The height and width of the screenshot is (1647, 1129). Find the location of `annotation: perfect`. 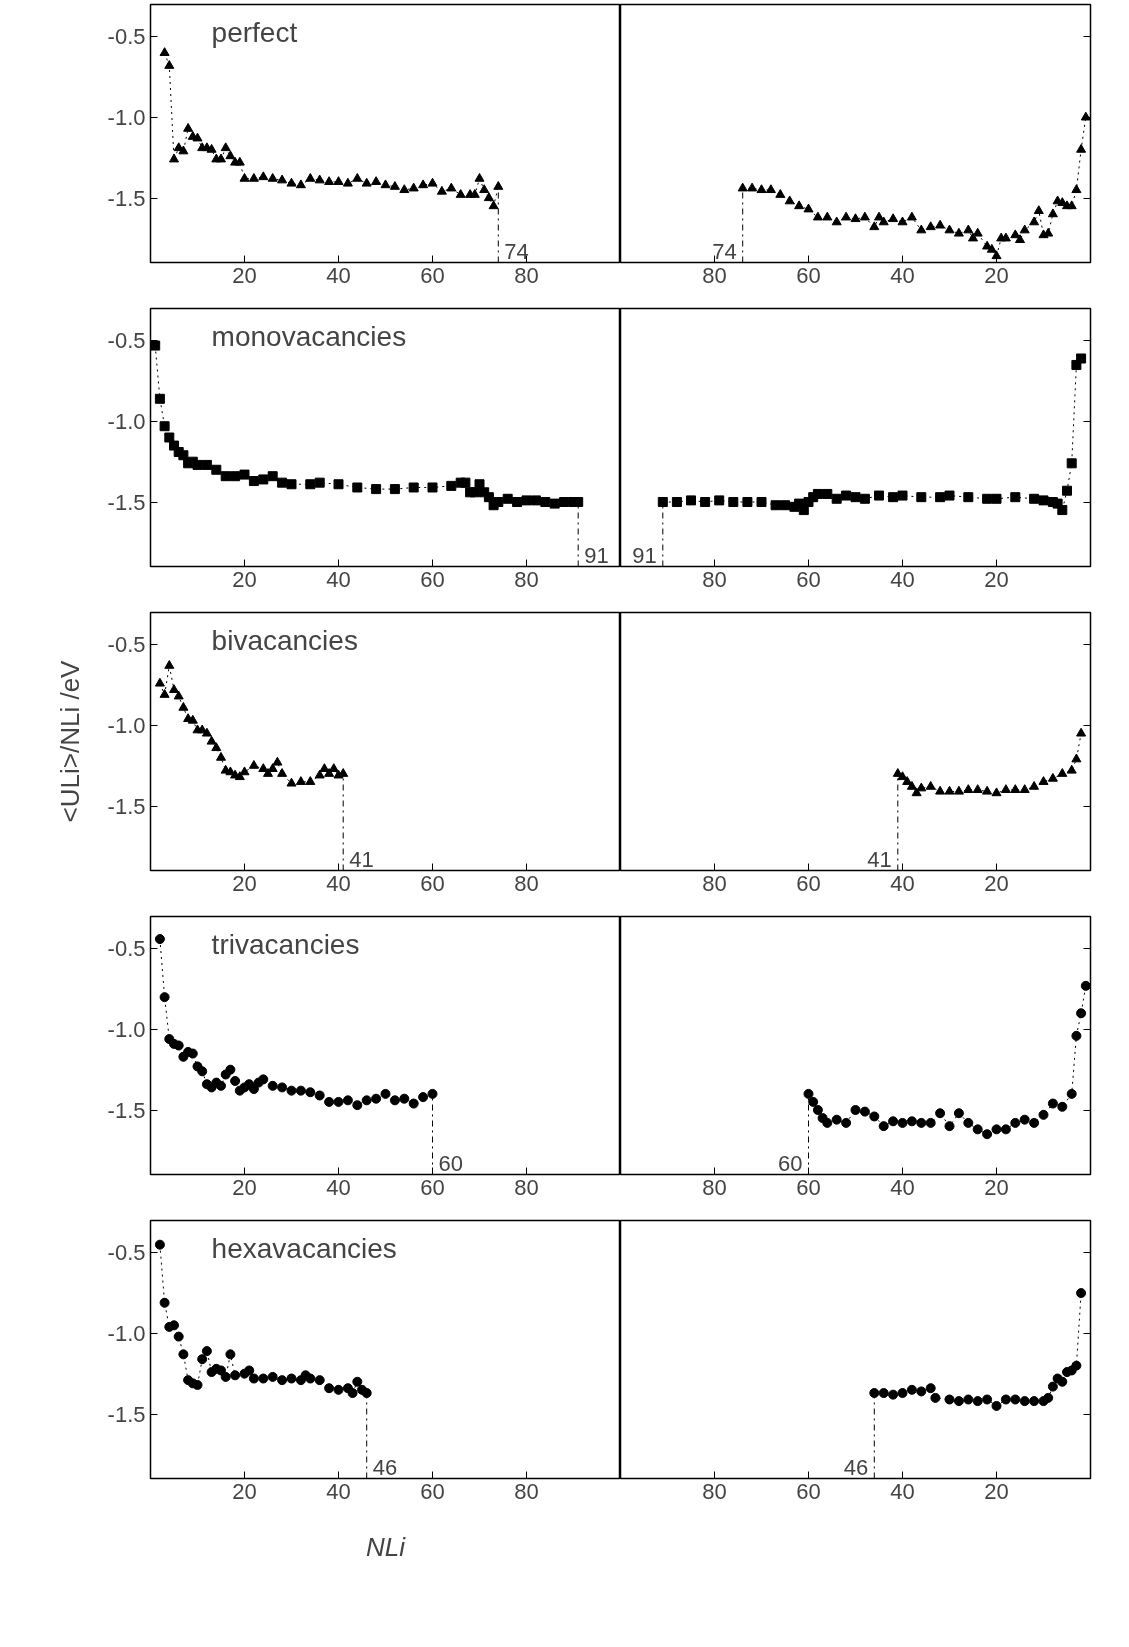

annotation: perfect is located at coordinates (254, 33).